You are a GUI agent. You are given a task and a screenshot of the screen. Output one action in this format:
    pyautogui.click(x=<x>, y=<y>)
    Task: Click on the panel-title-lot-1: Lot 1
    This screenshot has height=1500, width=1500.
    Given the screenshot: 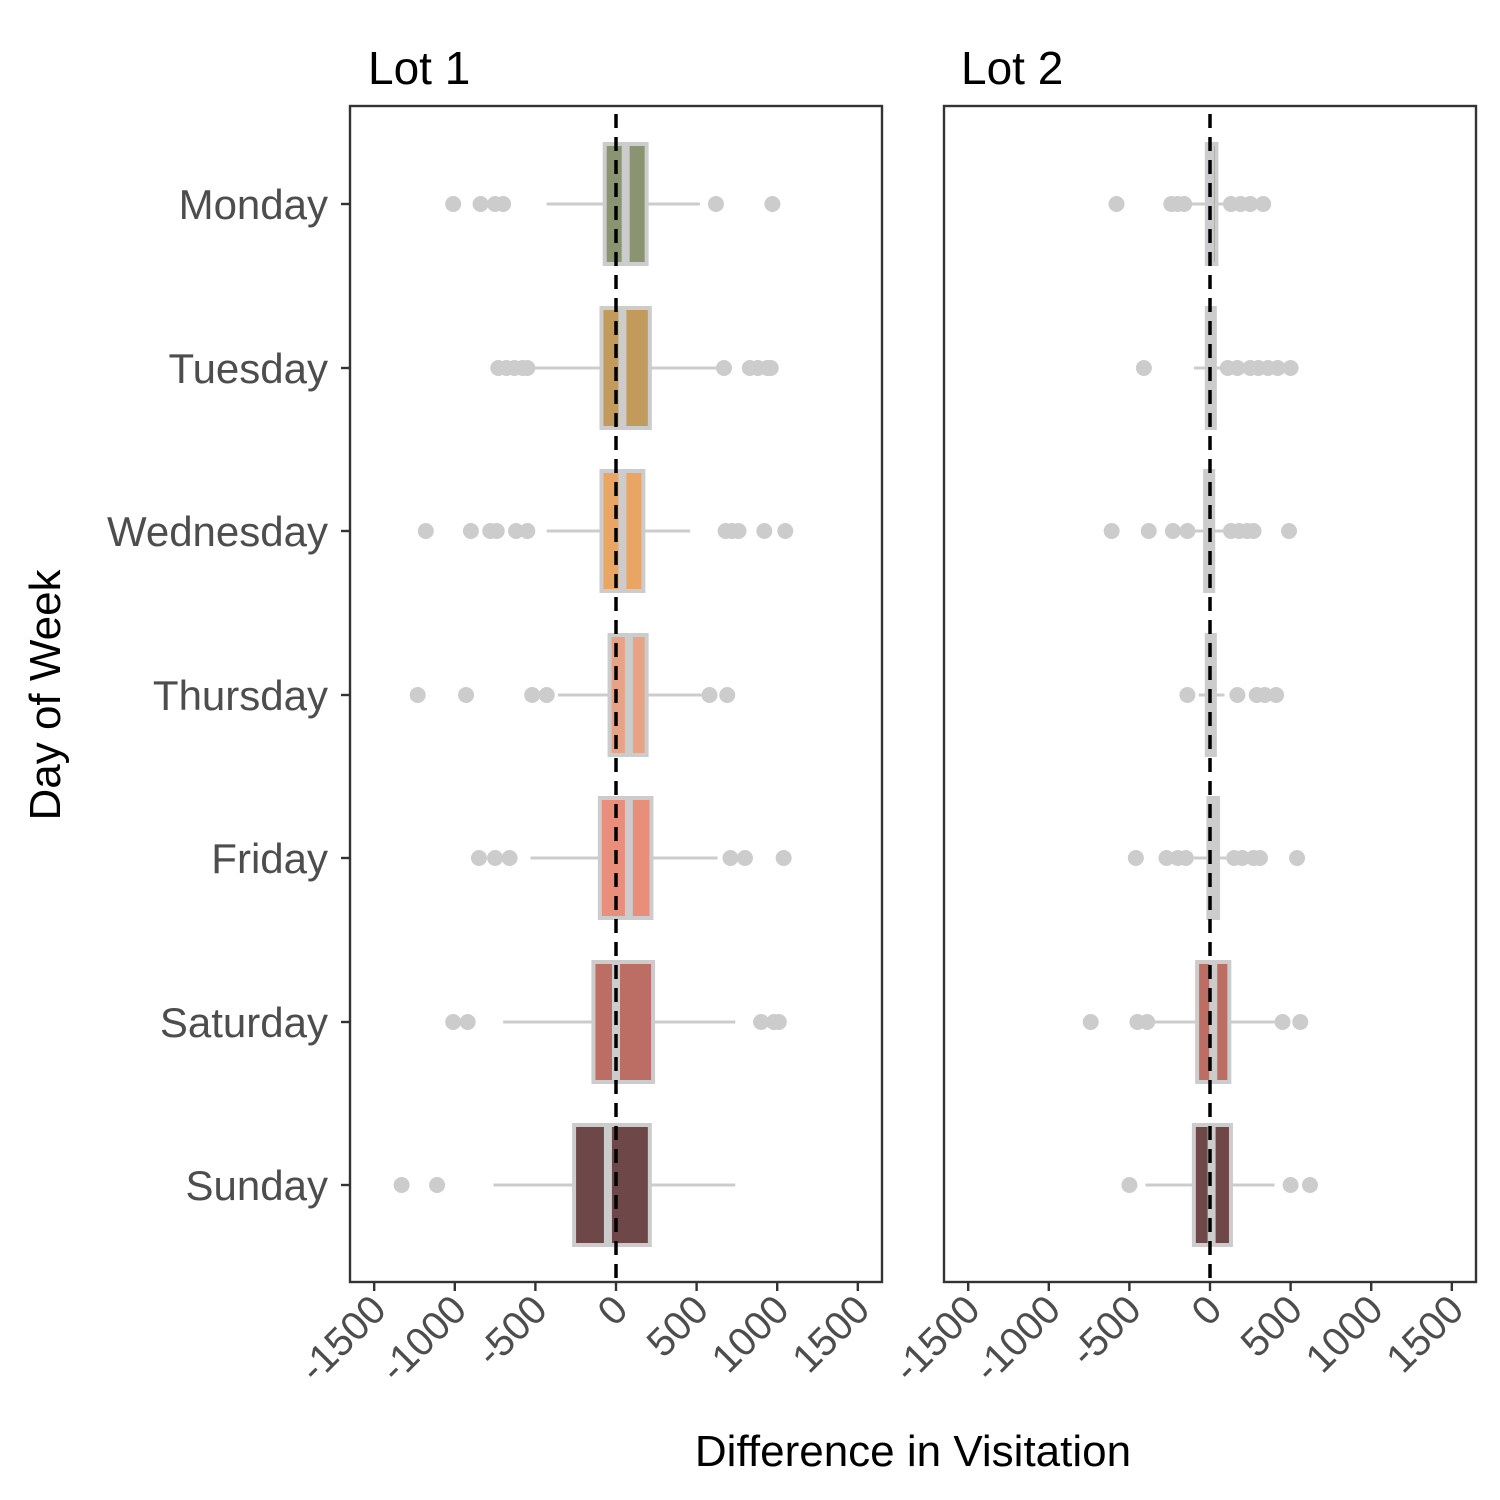 What is the action you would take?
    pyautogui.click(x=419, y=68)
    